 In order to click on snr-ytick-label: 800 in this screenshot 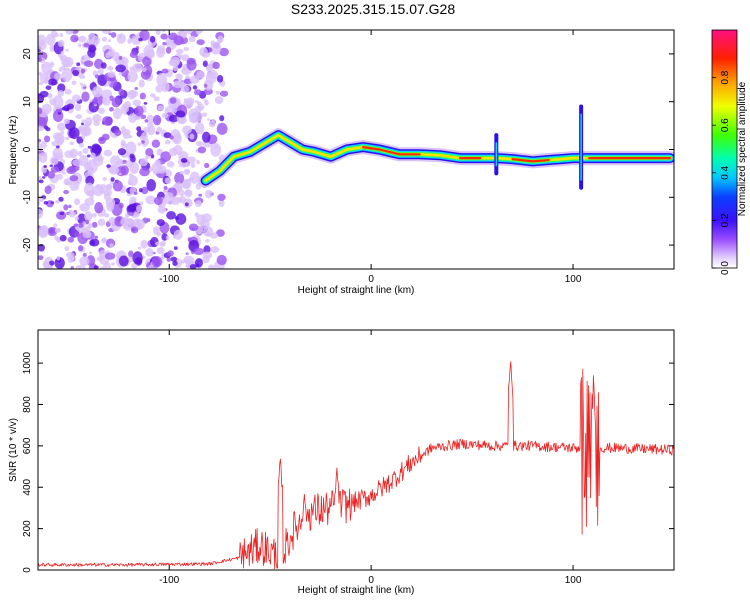, I will do `click(27, 404)`.